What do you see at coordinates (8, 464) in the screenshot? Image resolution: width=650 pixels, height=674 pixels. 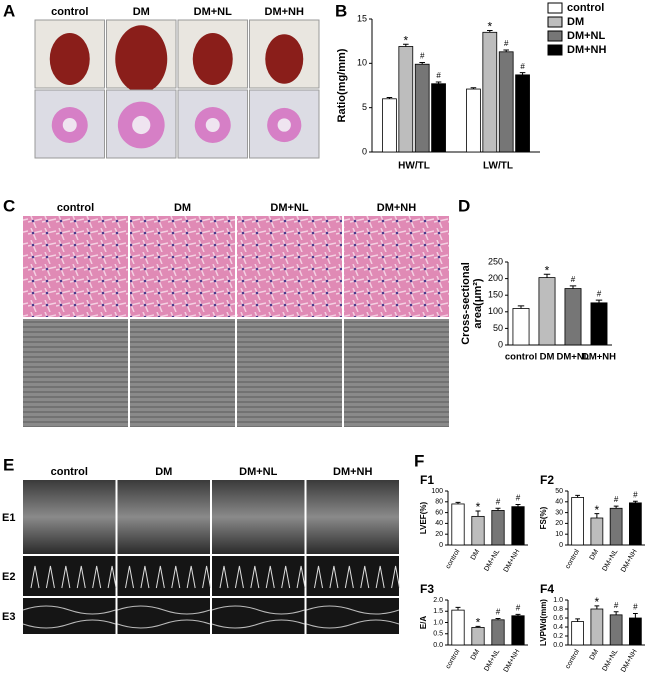 I see `panel-letter: E` at bounding box center [8, 464].